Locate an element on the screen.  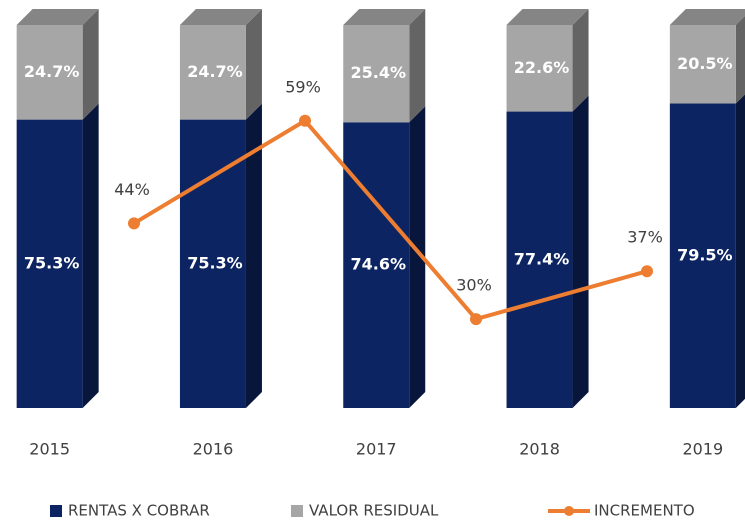
legend-label: INCREMENTO is located at coordinates (644, 511).